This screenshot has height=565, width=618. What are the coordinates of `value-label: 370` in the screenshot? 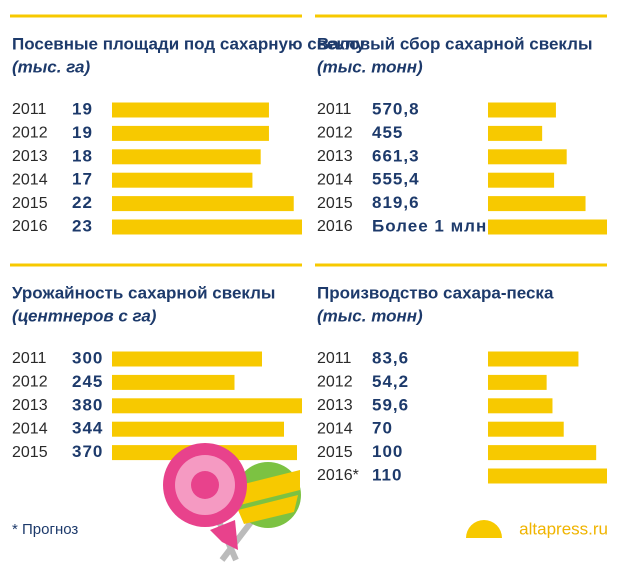 It's located at (87, 451).